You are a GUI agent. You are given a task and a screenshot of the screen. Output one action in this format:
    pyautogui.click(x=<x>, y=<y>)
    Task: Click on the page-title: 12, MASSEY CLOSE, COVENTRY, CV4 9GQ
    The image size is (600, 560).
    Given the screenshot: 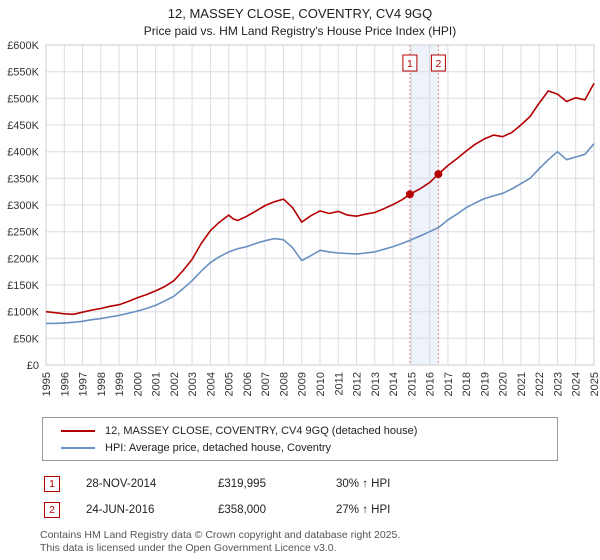 What is the action you would take?
    pyautogui.click(x=300, y=13)
    